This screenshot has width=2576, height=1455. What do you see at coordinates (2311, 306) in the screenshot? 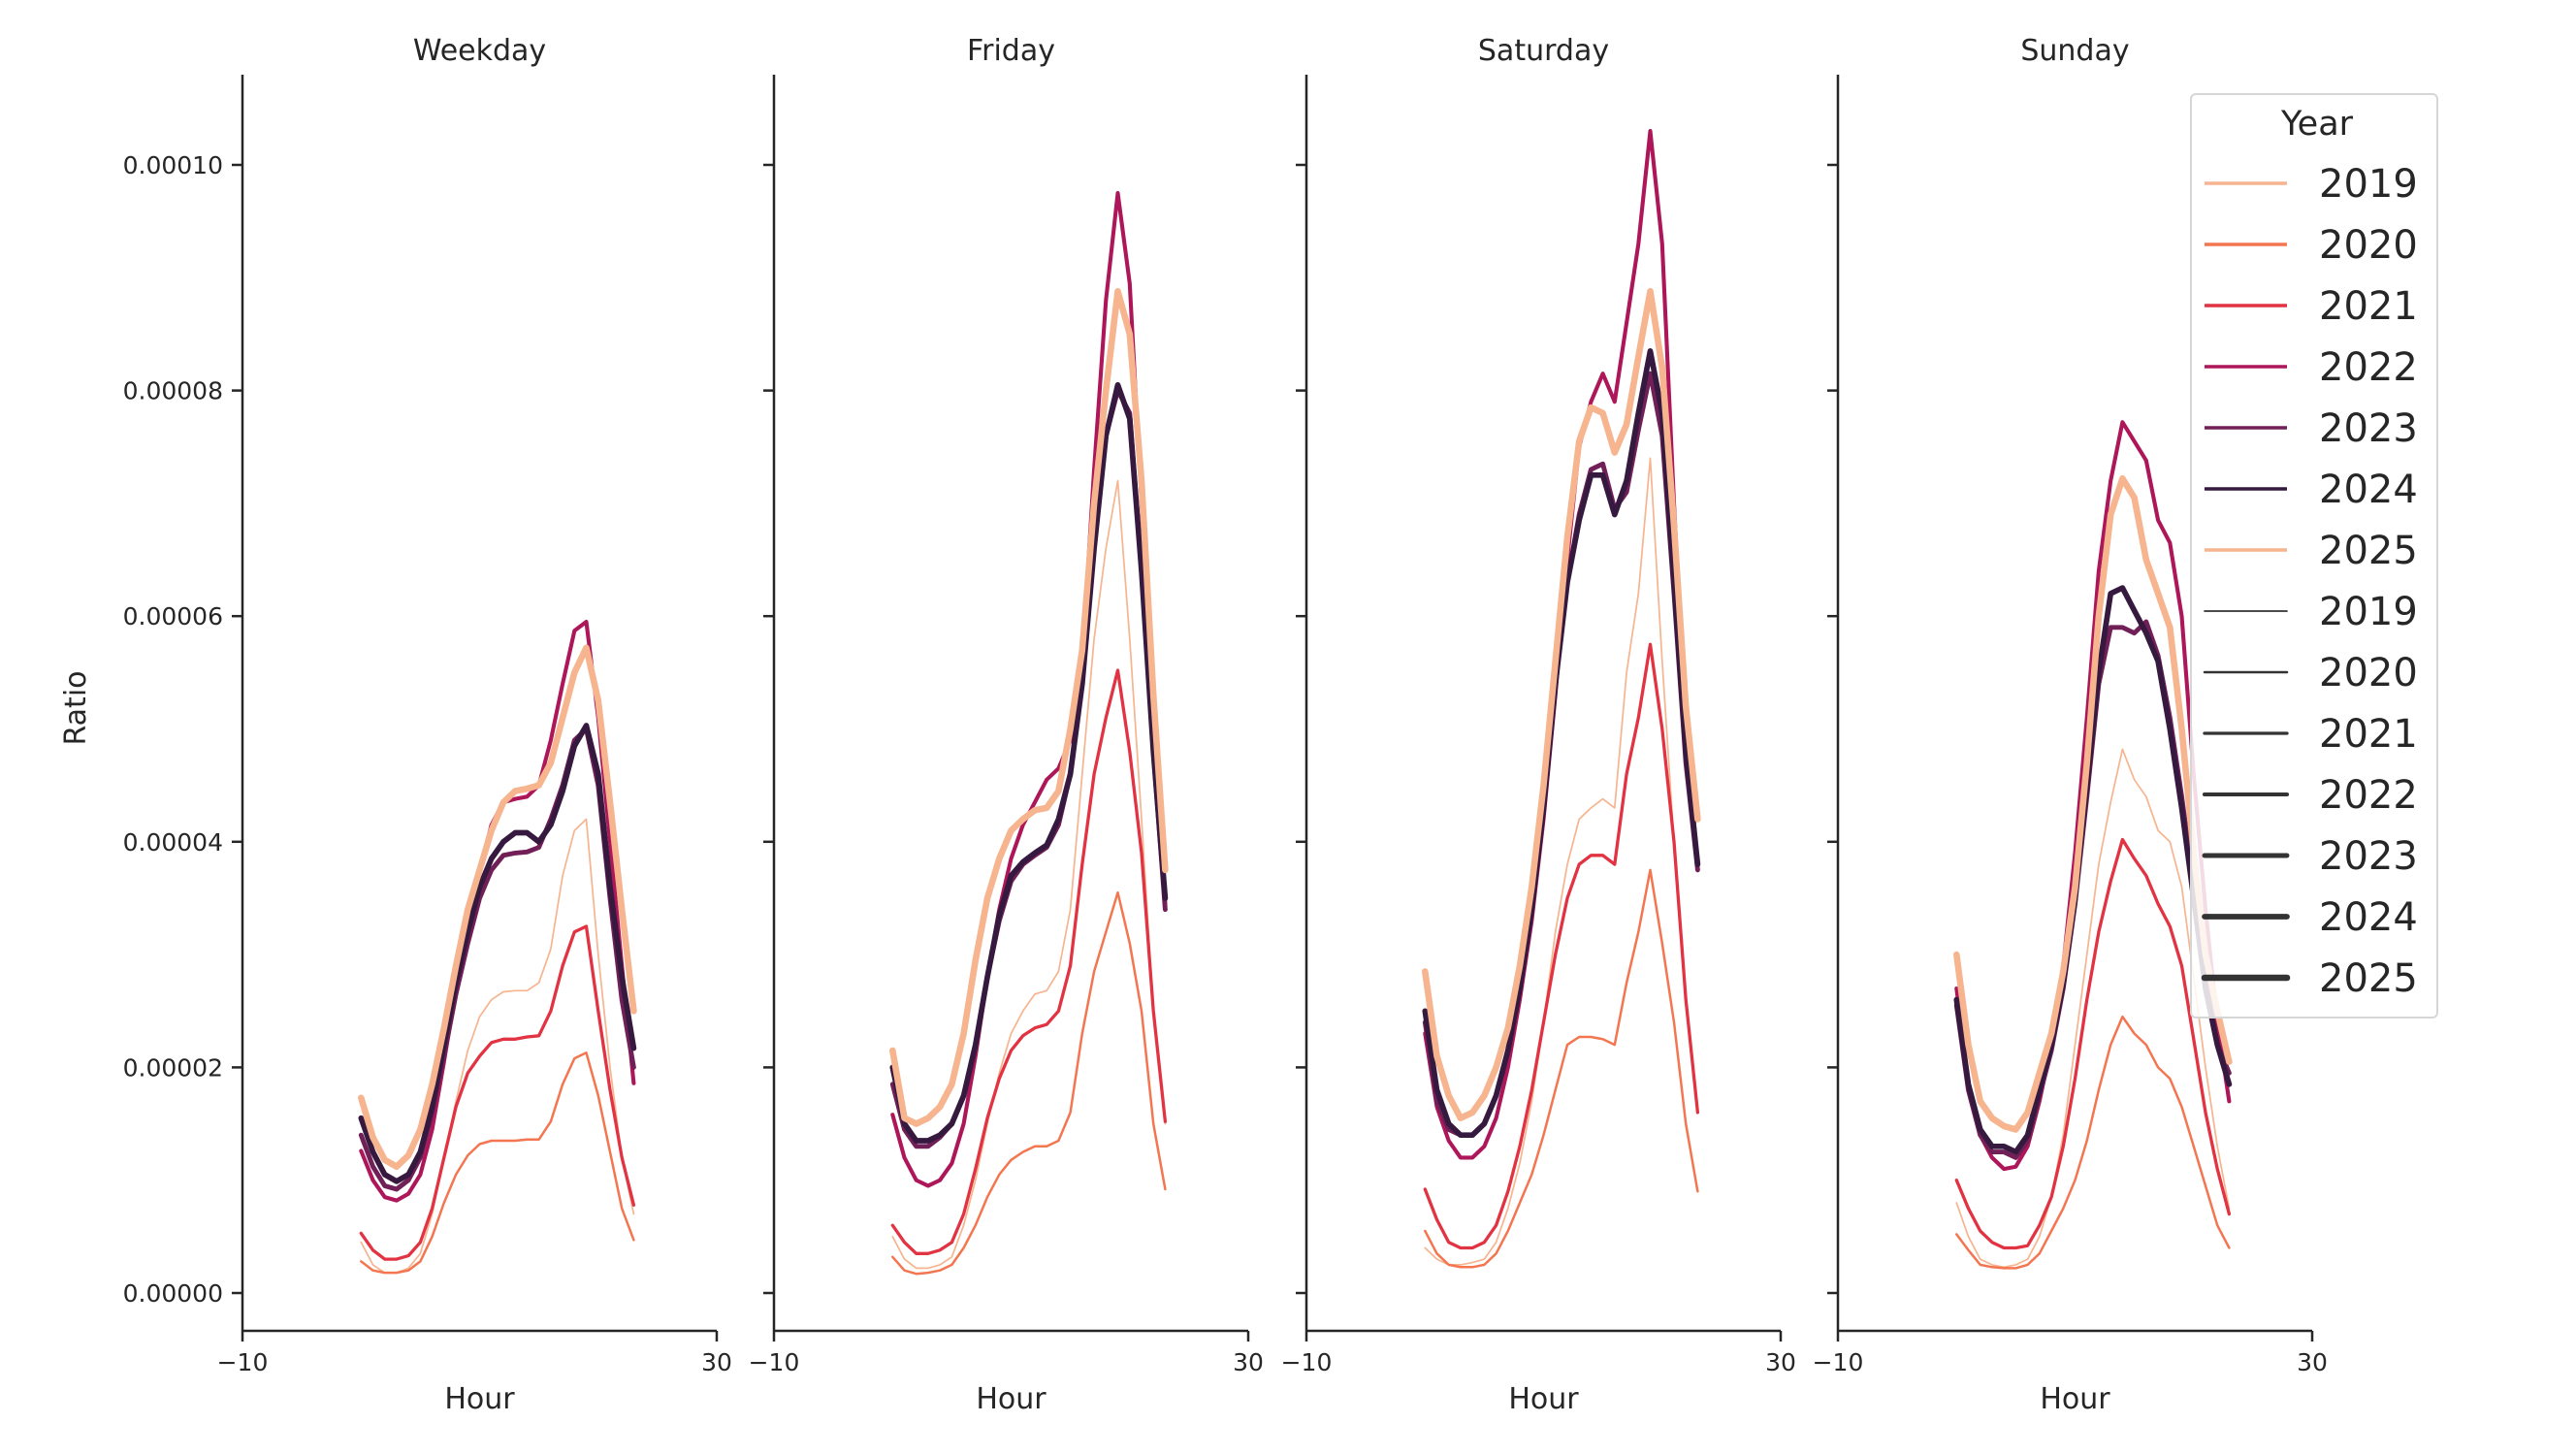
I see `legend-entry-color-2021: 2021` at bounding box center [2311, 306].